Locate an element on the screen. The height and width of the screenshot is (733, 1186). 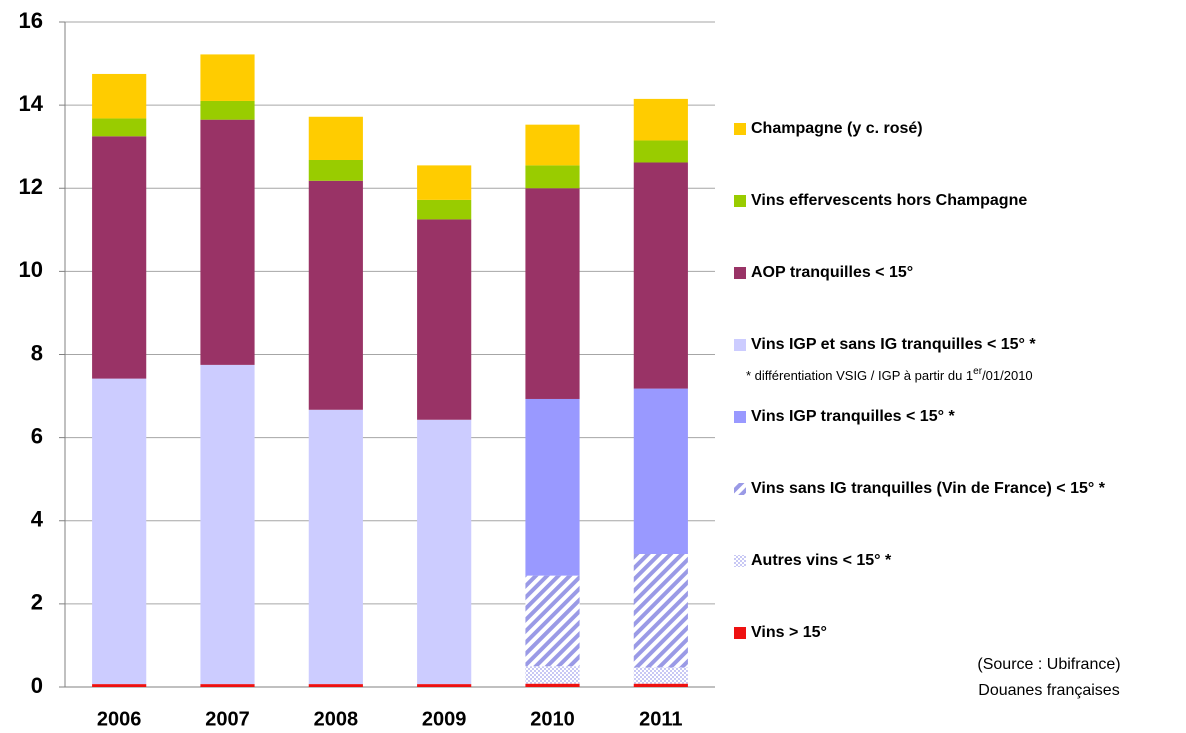
y-tick-label: 2 is located at coordinates (37, 602).